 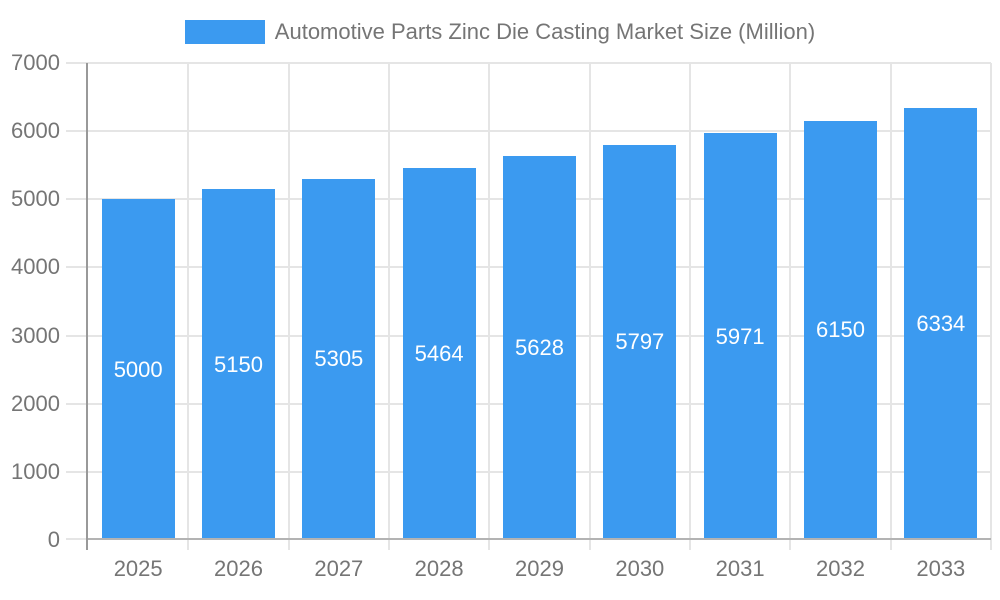 I want to click on bar-value-label: 5000, so click(x=138, y=369).